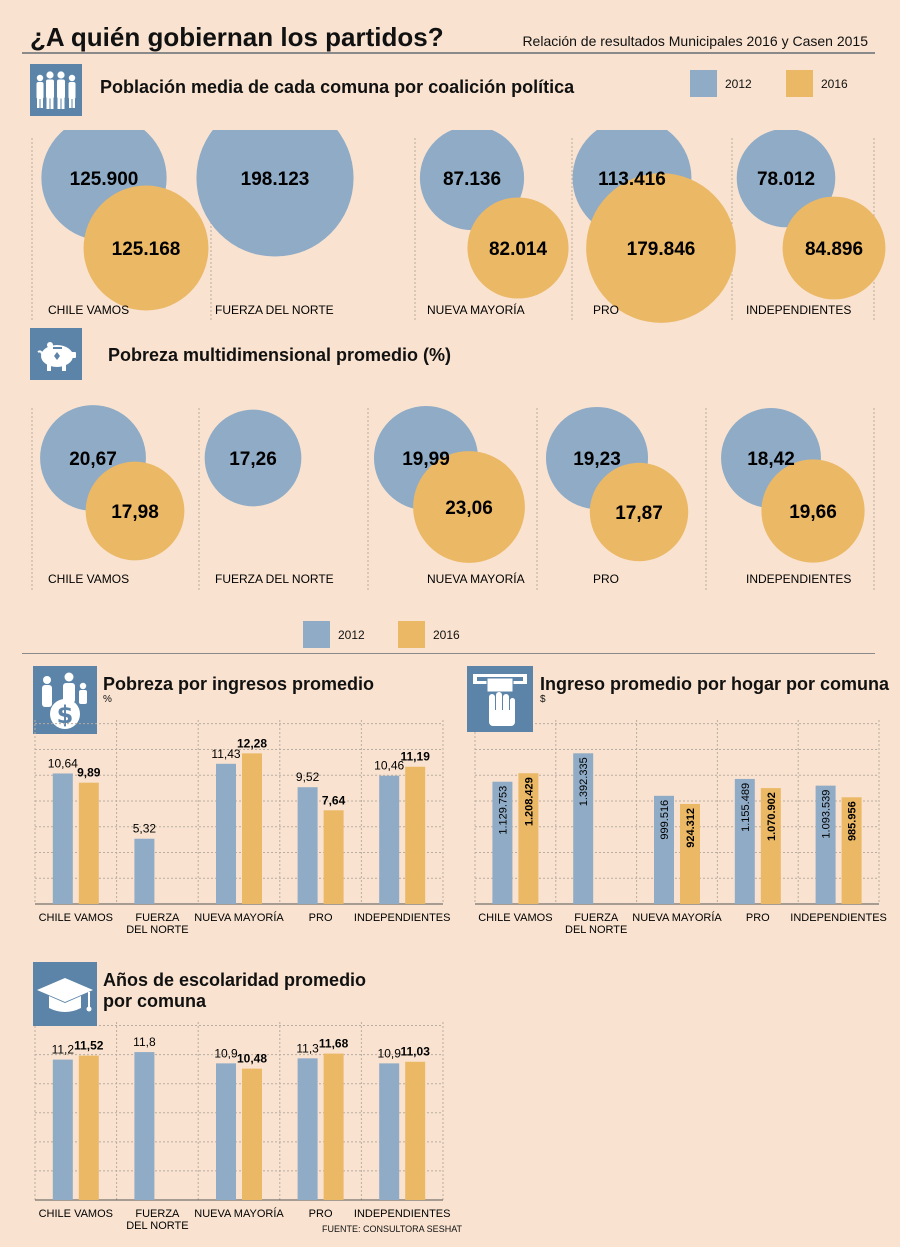 This screenshot has width=900, height=1247. I want to click on value-label-2012-fuerza-del-norte: 198.123, so click(275, 179).